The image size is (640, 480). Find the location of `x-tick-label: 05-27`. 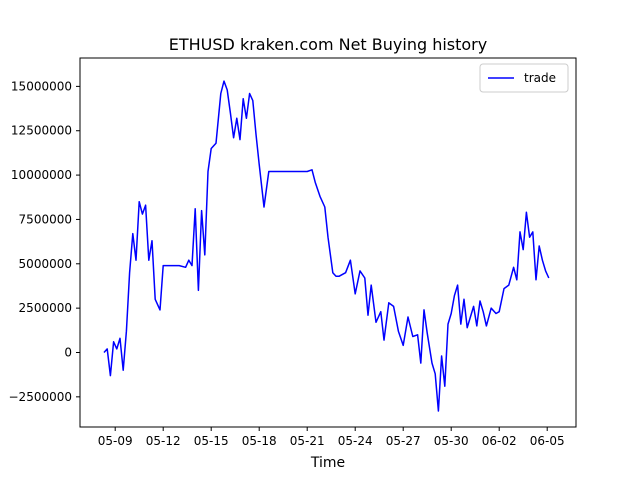

x-tick-label: 05-27 is located at coordinates (403, 441).